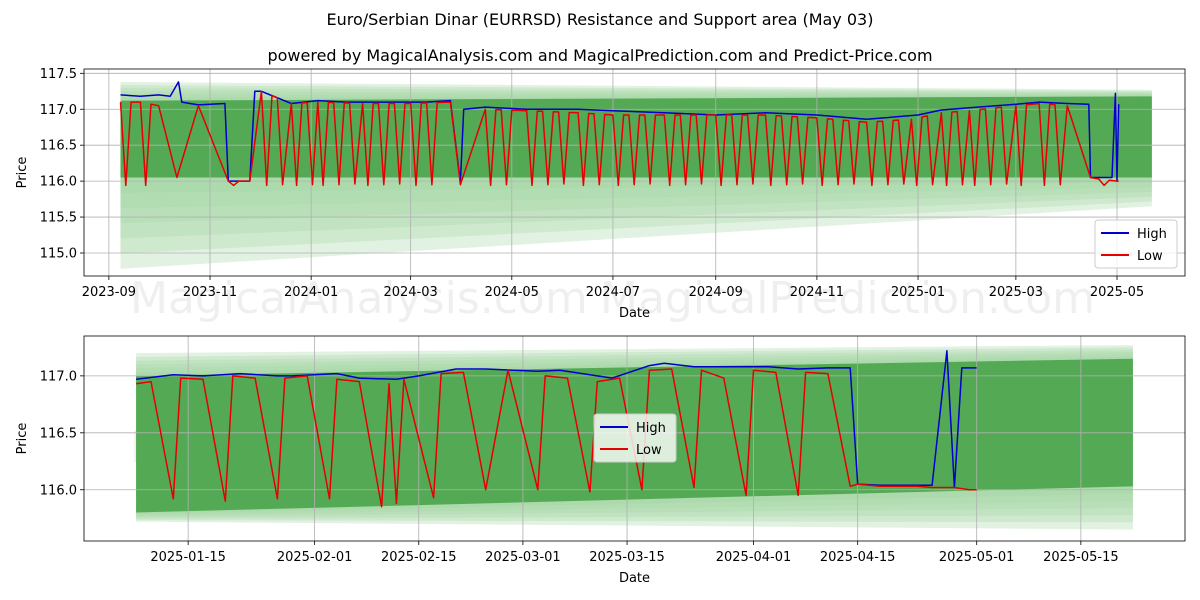 Image resolution: width=1200 pixels, height=600 pixels. I want to click on x-tick-label: 2025-01-15, so click(188, 557).